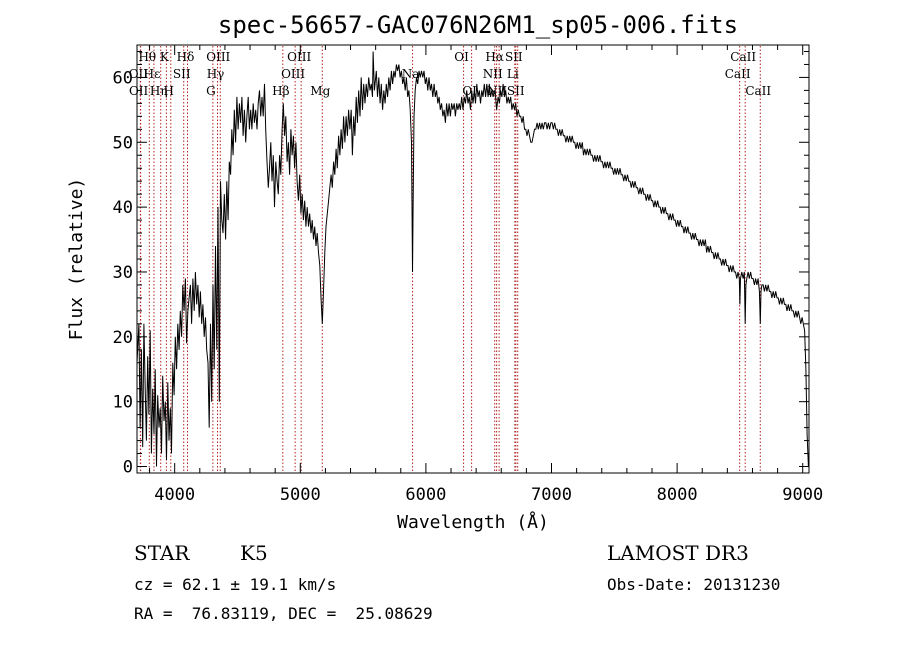 The height and width of the screenshot is (649, 900). I want to click on x-tick-label: 5000, so click(300, 495).